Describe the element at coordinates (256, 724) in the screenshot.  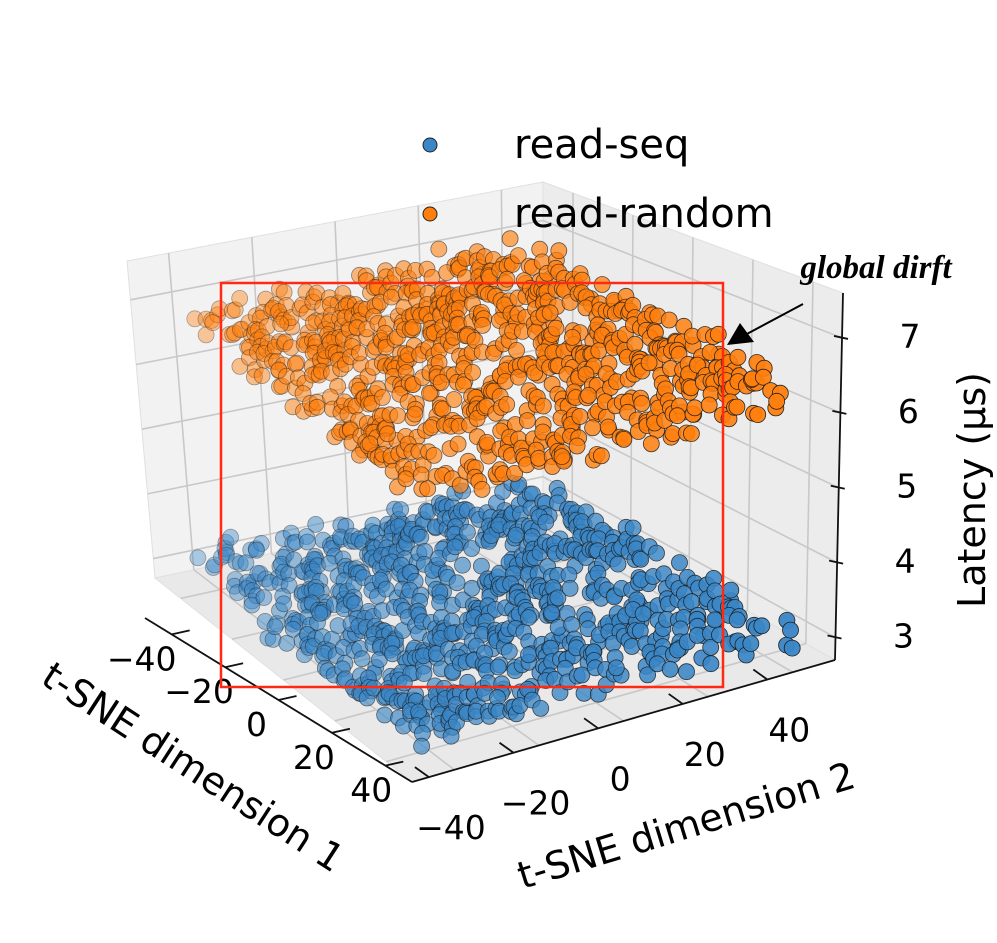
I see `x-tick-label: 0` at that location.